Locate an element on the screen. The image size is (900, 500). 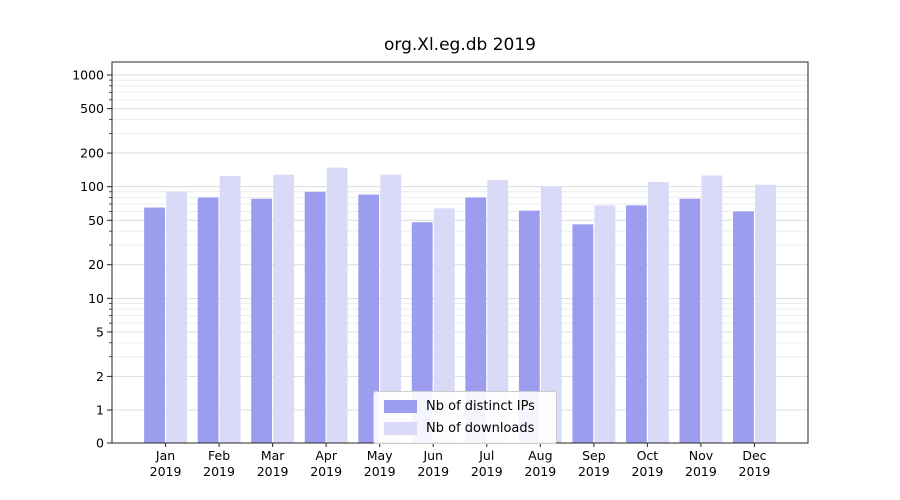
bar-downloads-mar is located at coordinates (284, 308).